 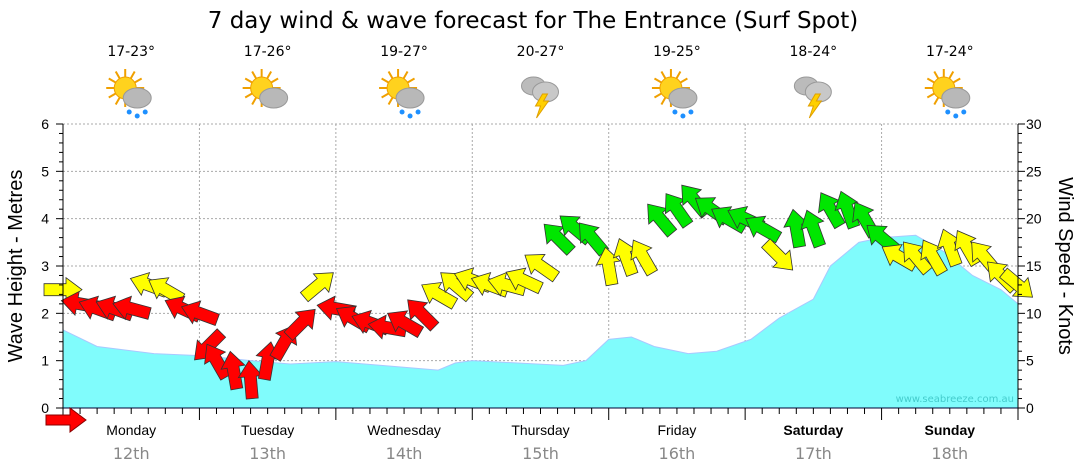 I want to click on day-label: Friday, so click(x=676, y=430).